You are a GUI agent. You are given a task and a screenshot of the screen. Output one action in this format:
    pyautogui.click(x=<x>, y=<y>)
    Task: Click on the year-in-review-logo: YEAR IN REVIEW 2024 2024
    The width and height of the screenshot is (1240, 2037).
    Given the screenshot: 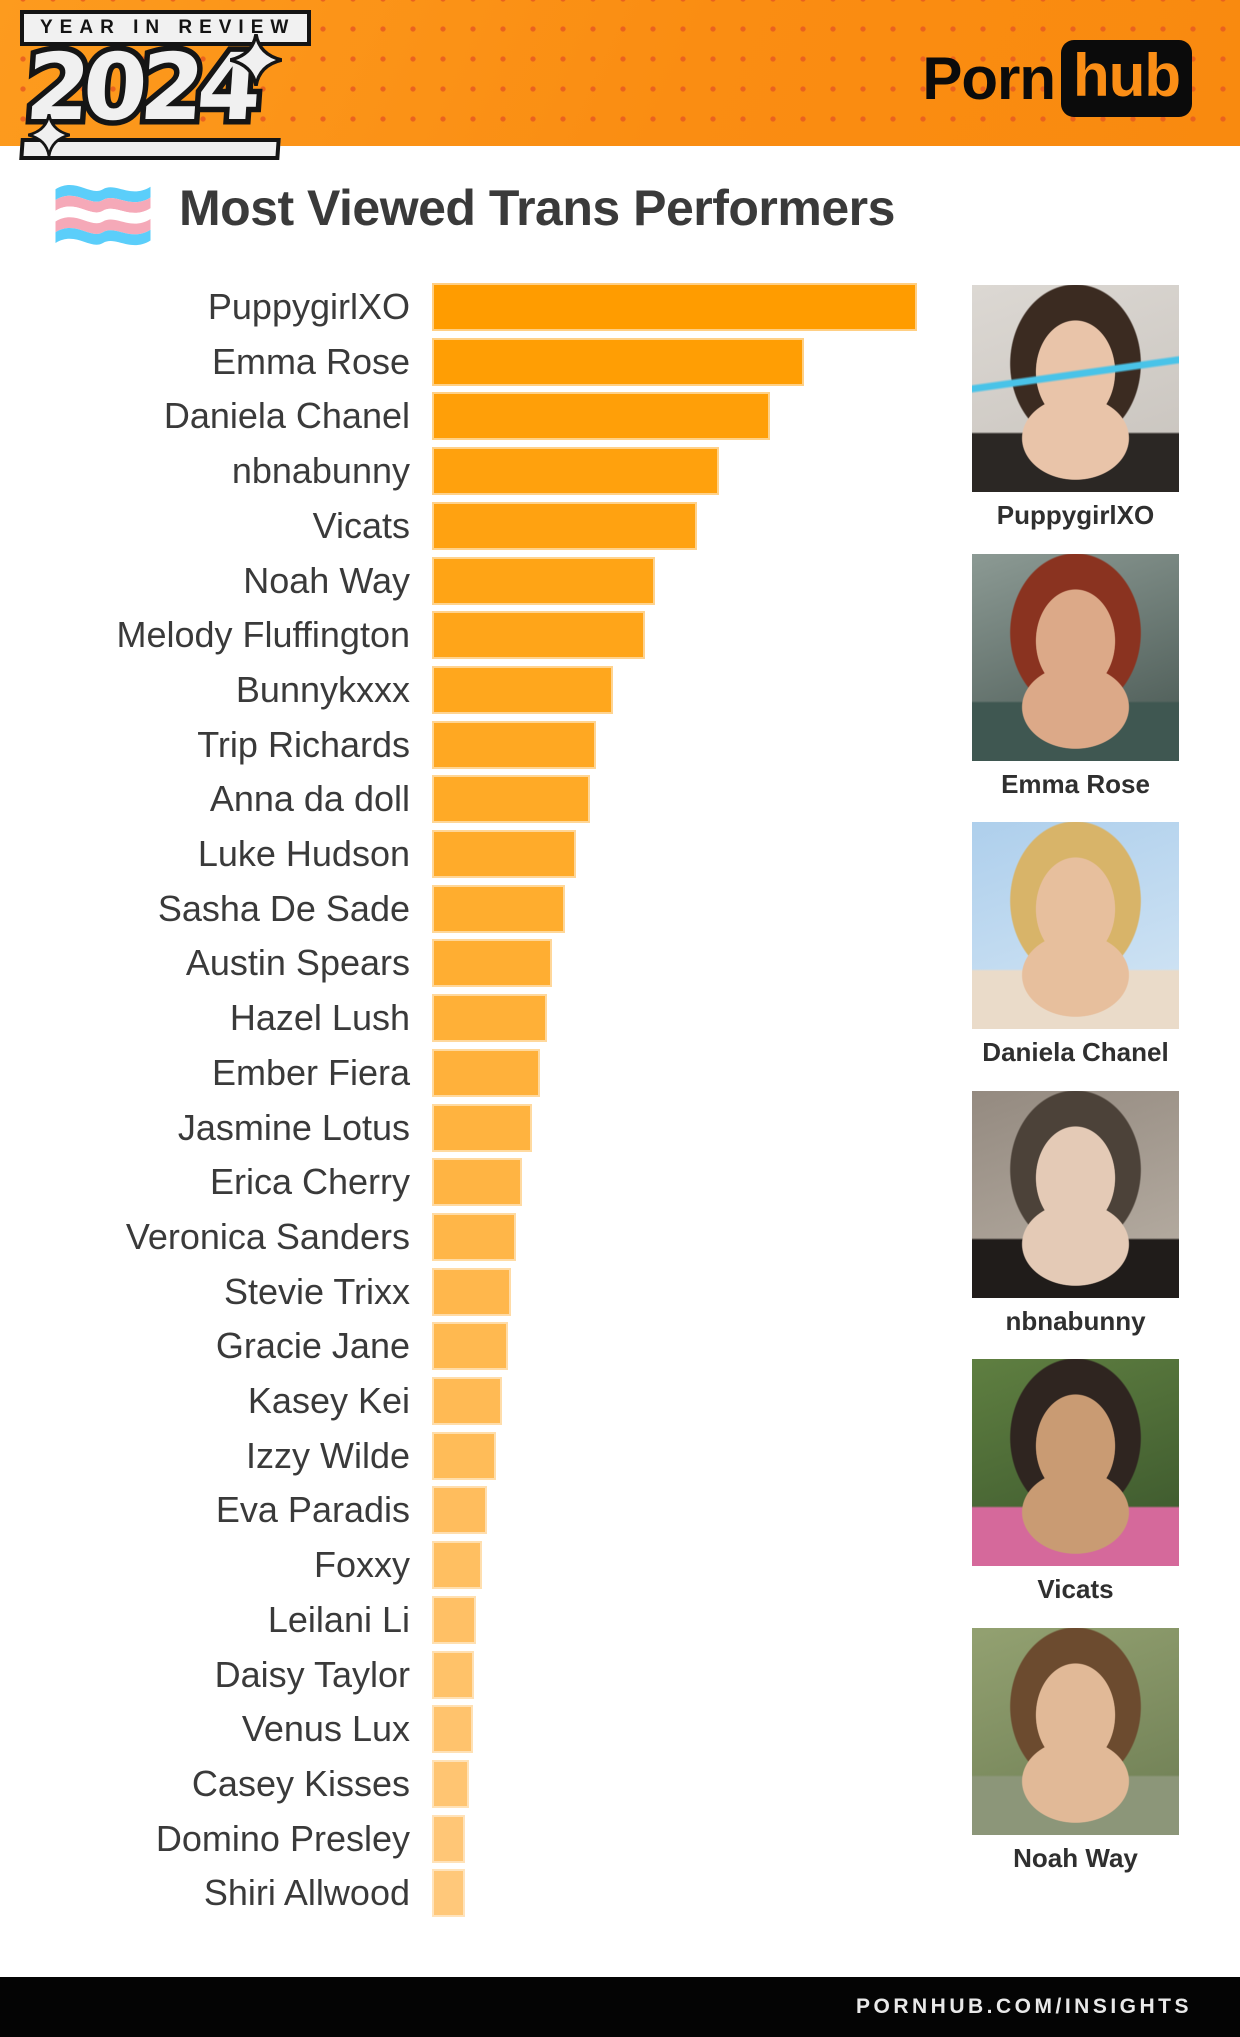 What is the action you would take?
    pyautogui.click(x=164, y=85)
    